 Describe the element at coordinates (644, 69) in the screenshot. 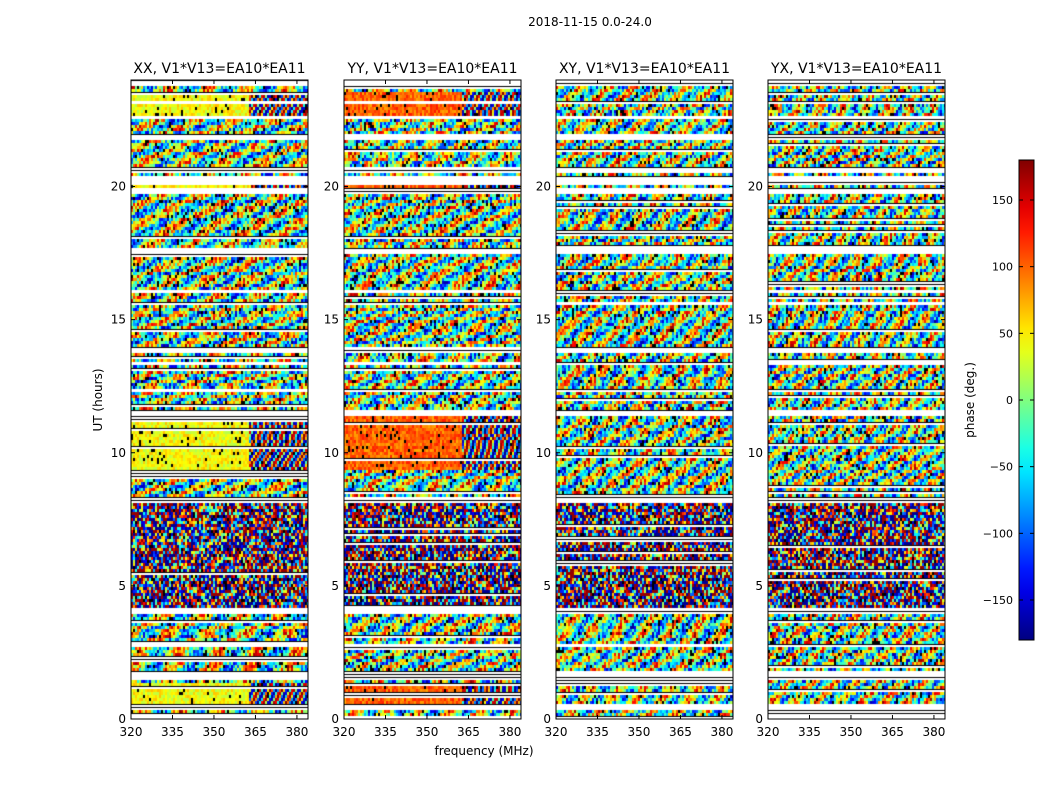

I see `panel-title: XY, V1*V13=EA10*EA11` at that location.